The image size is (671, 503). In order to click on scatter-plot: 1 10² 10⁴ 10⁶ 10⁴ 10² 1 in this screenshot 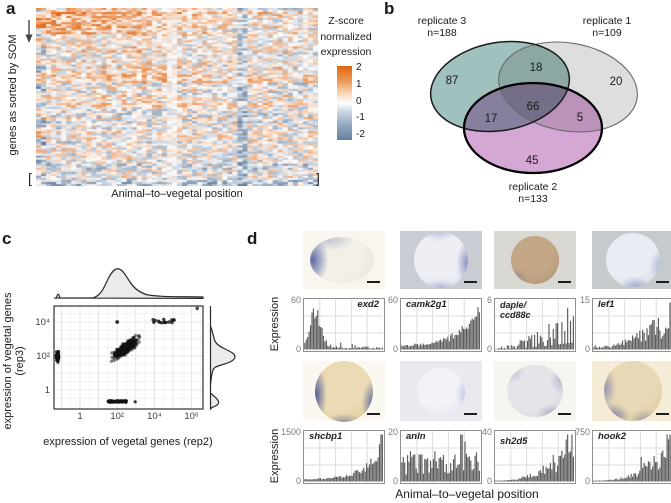, I will do `click(135, 345)`.